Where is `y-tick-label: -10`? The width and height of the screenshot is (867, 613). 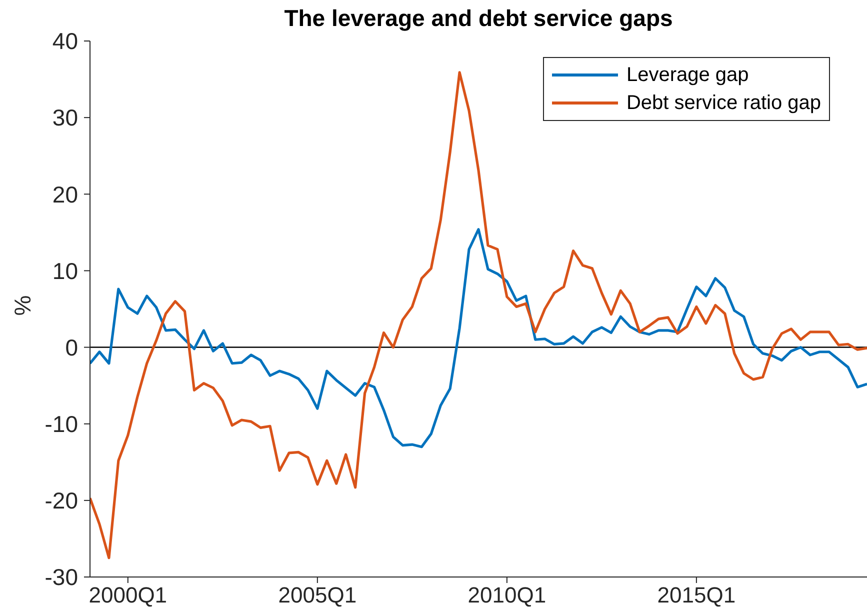 y-tick-label: -10 is located at coordinates (61, 424).